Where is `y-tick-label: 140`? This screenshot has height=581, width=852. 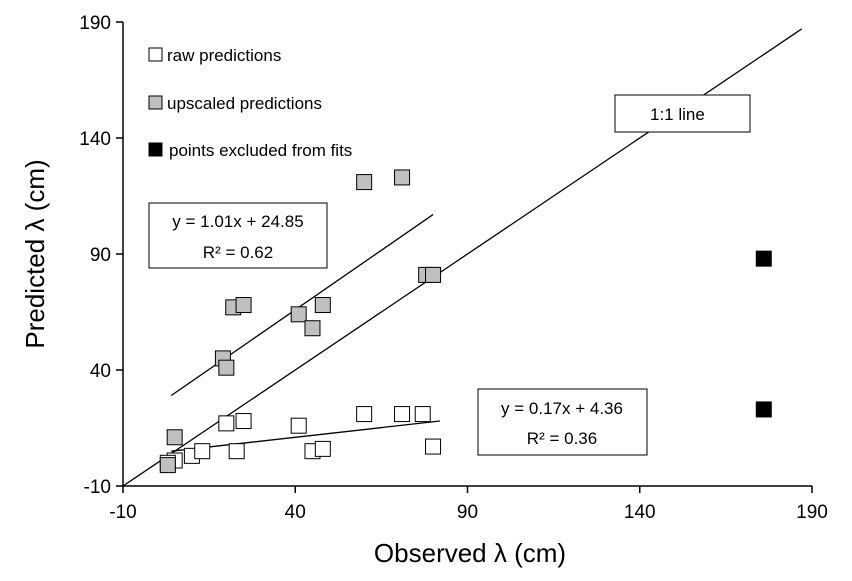
y-tick-label: 140 is located at coordinates (95, 139).